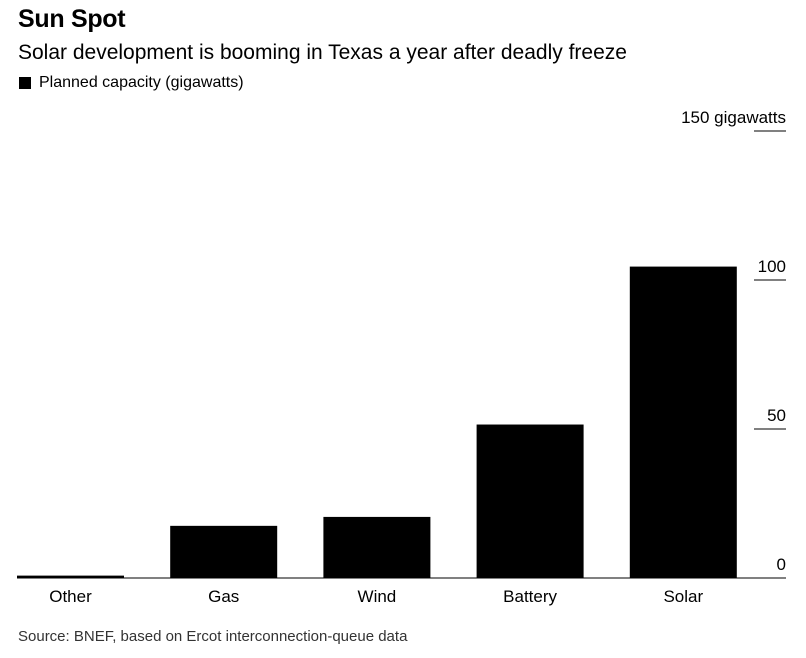 The image size is (806, 658). Describe the element at coordinates (377, 547) in the screenshot. I see `bar-wind` at that location.